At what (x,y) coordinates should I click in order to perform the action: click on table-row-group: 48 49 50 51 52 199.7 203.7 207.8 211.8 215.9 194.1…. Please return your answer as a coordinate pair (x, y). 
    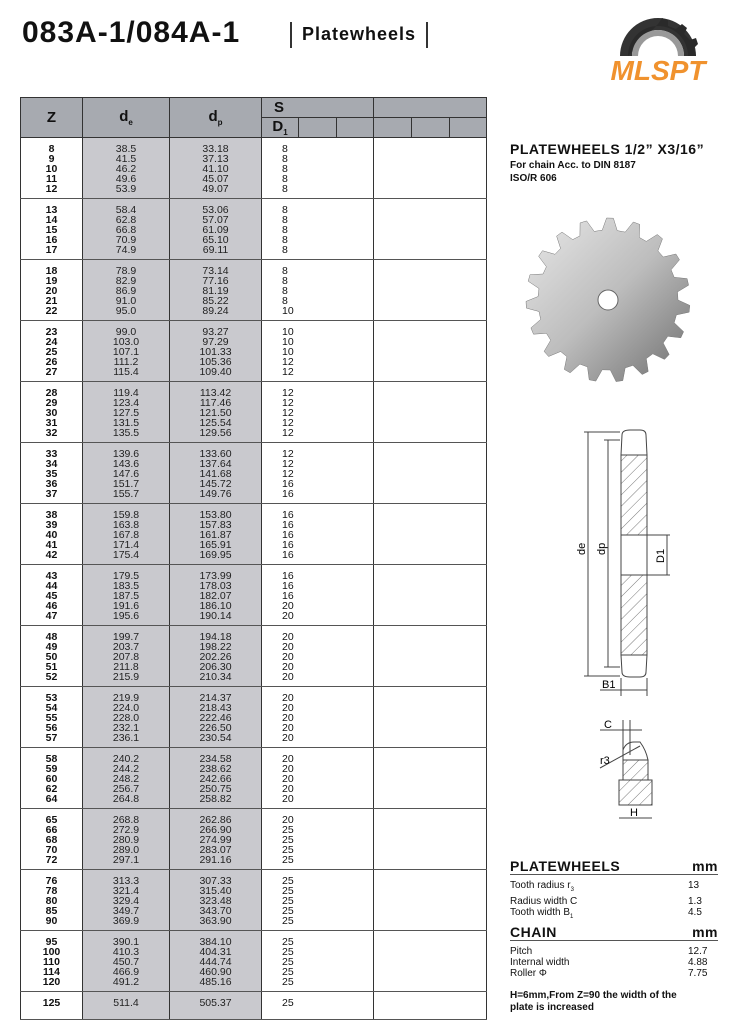
    Looking at the image, I should click on (254, 656).